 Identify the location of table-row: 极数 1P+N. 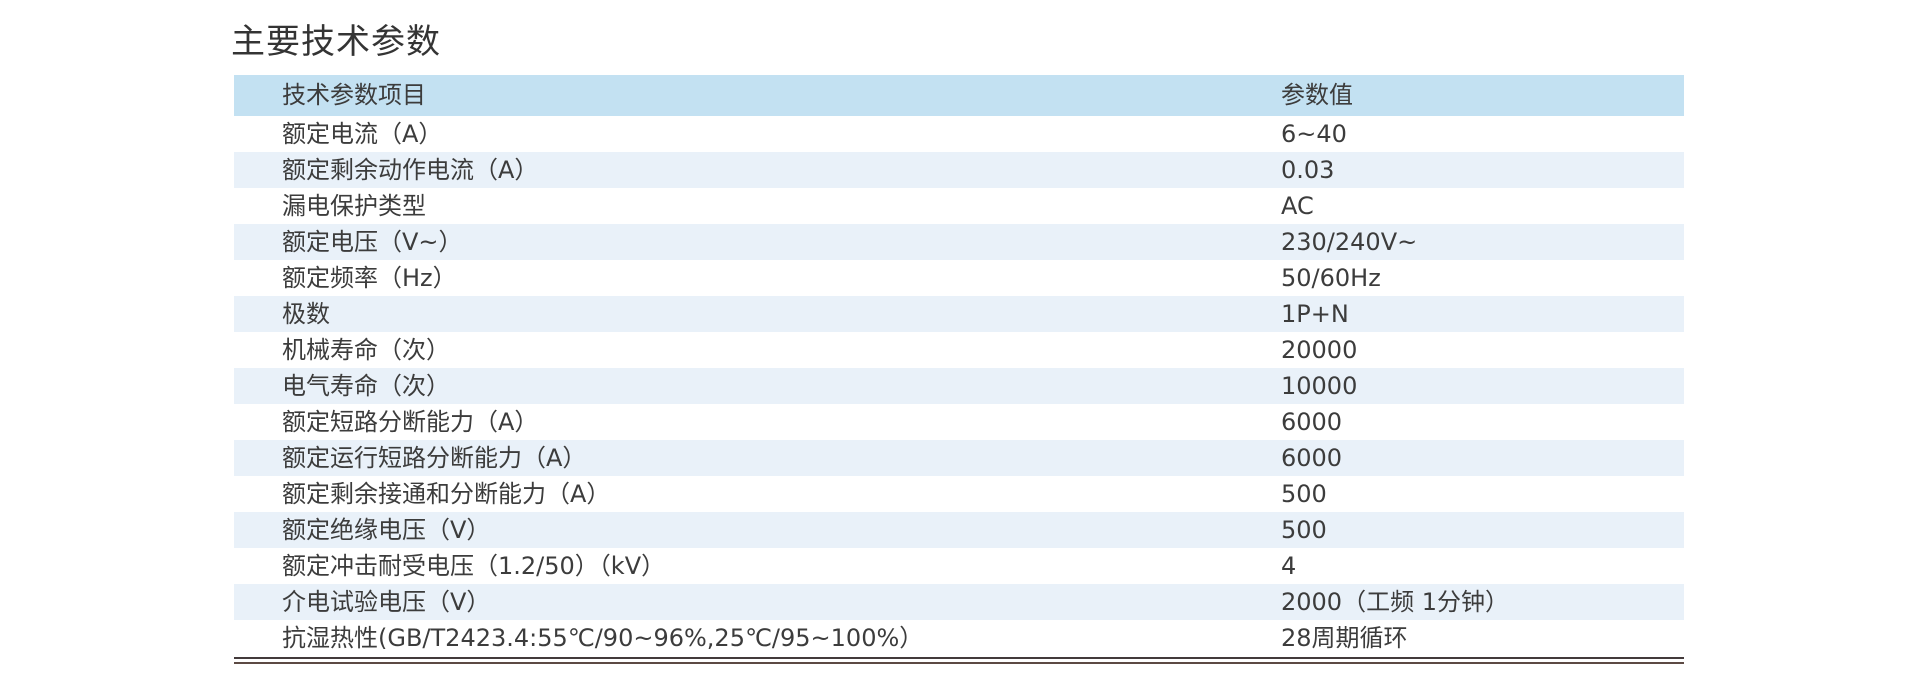
(959, 314).